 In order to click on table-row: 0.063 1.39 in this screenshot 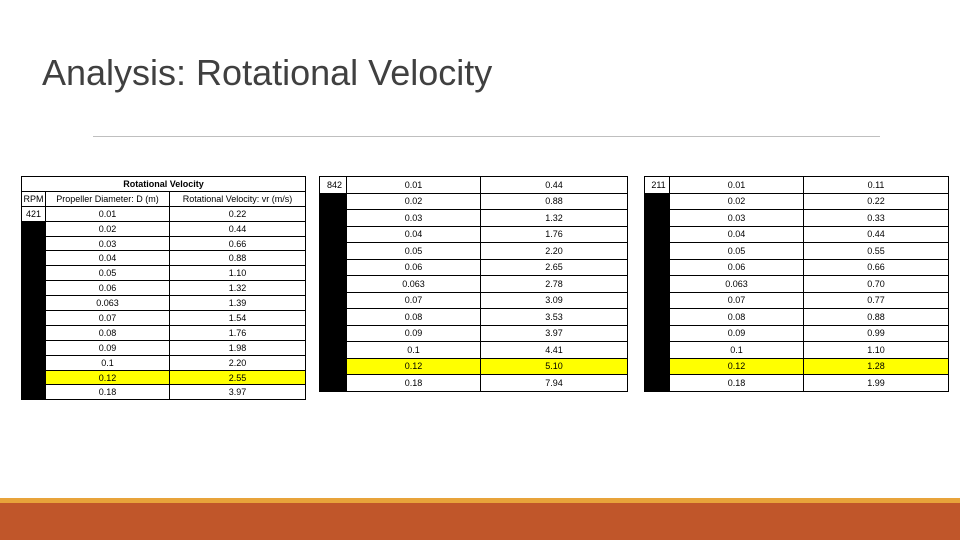, I will do `click(164, 303)`.